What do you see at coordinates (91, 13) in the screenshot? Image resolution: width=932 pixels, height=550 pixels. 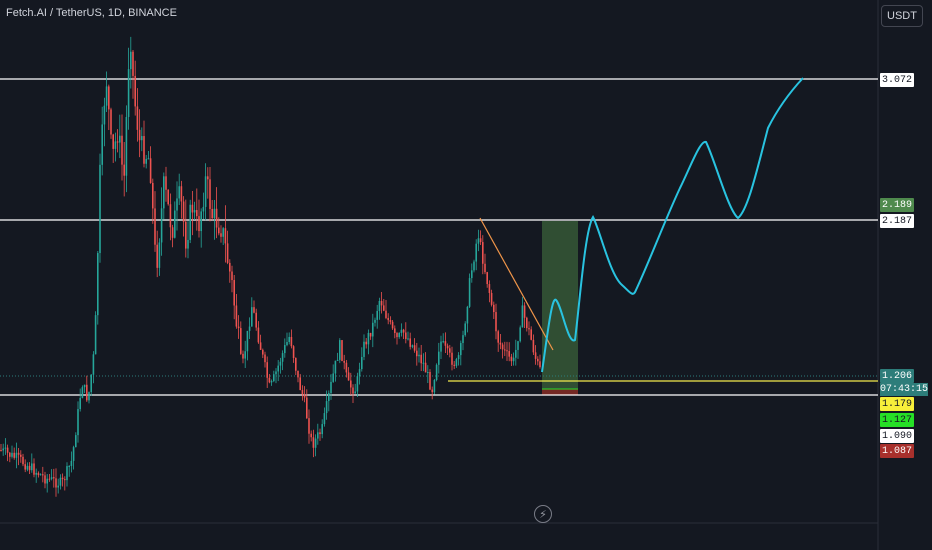 I see `symbol-title: Fetch.AI / TetherUS, 1D, BINANCE` at bounding box center [91, 13].